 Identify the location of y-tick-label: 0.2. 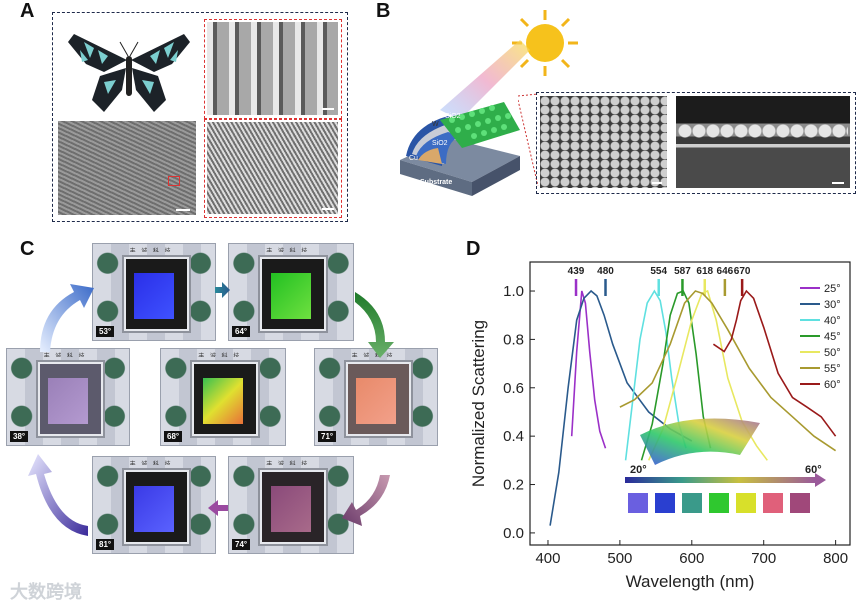
(513, 485).